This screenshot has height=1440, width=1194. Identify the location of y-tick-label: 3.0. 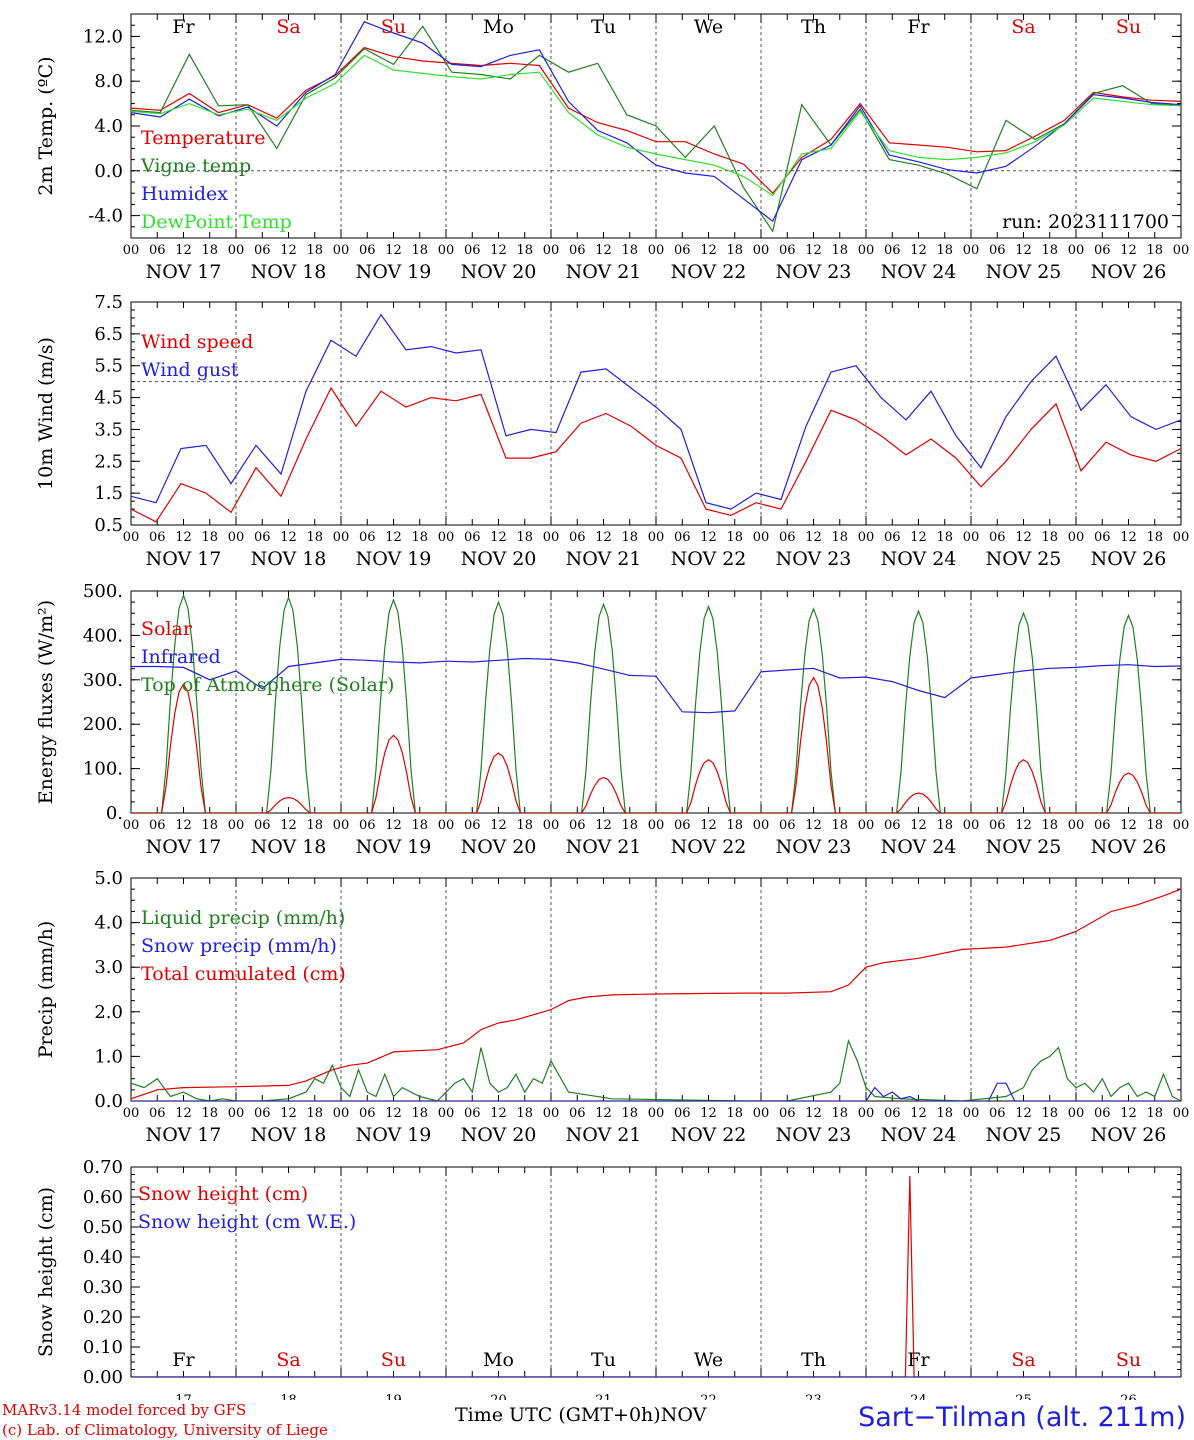
(108, 967).